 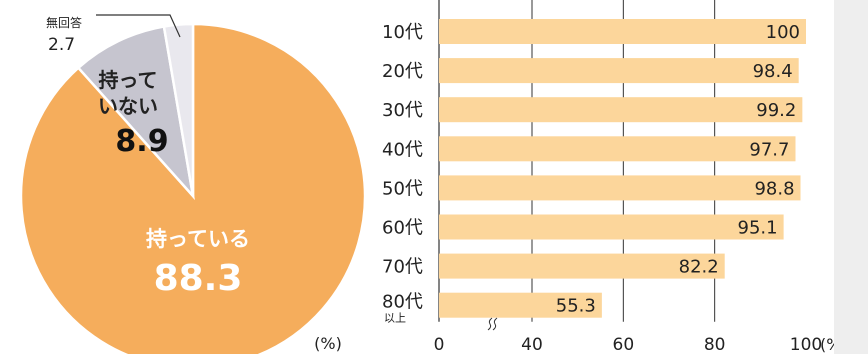 What do you see at coordinates (178, 109) in the screenshot?
I see `pie-slice-no-answer` at bounding box center [178, 109].